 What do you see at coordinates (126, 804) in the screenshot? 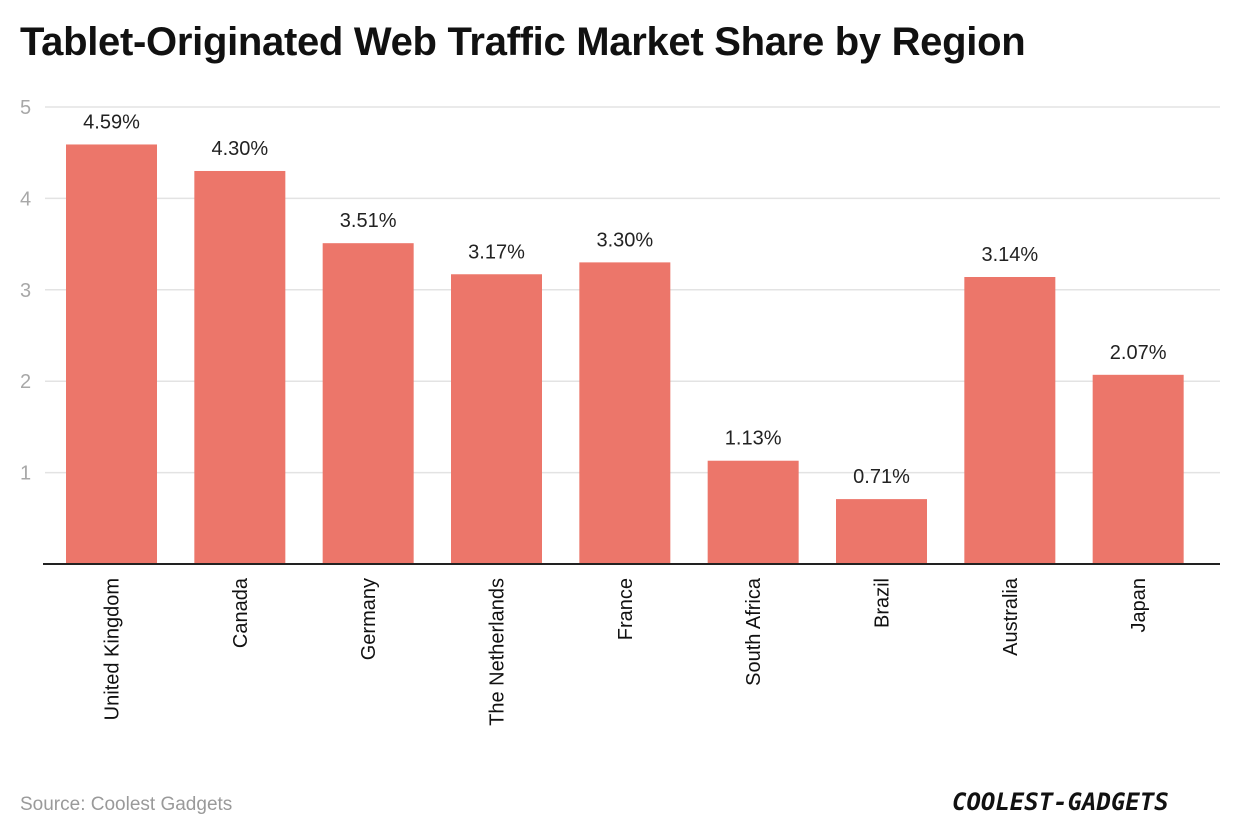
I see `source-note: Source: Coolest Gadgets` at bounding box center [126, 804].